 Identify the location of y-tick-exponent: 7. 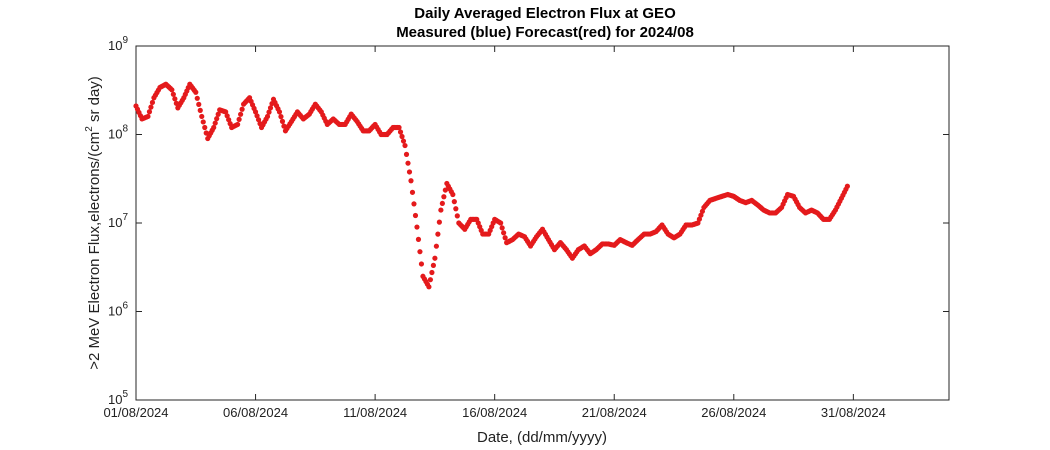
(125, 217).